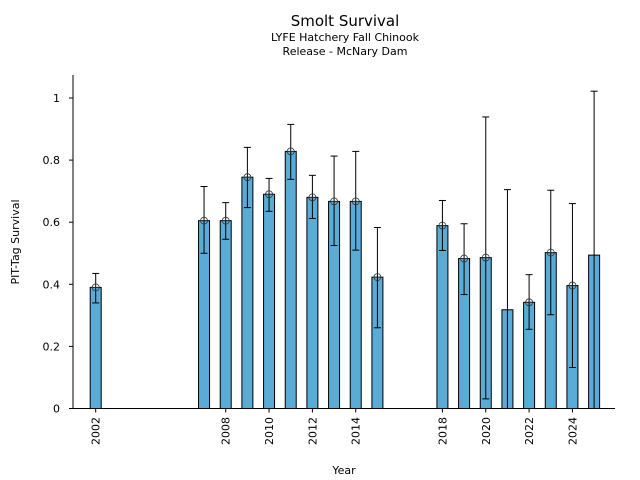 This screenshot has width=640, height=480. Describe the element at coordinates (225, 221) in the screenshot. I see `error-bar-2008` at that location.